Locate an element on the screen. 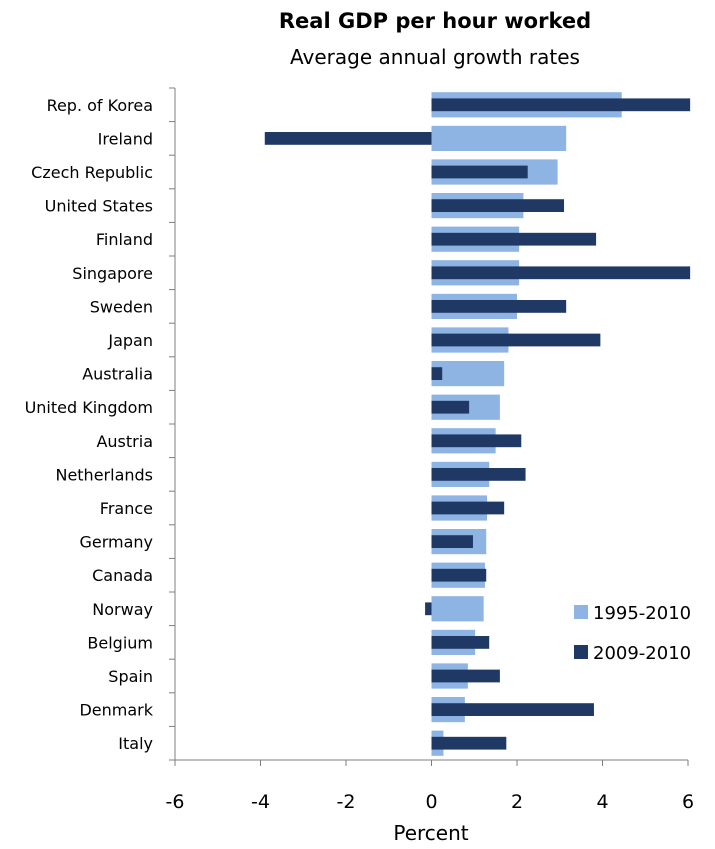 The width and height of the screenshot is (715, 849). x-tick-label: 0 is located at coordinates (431, 802).